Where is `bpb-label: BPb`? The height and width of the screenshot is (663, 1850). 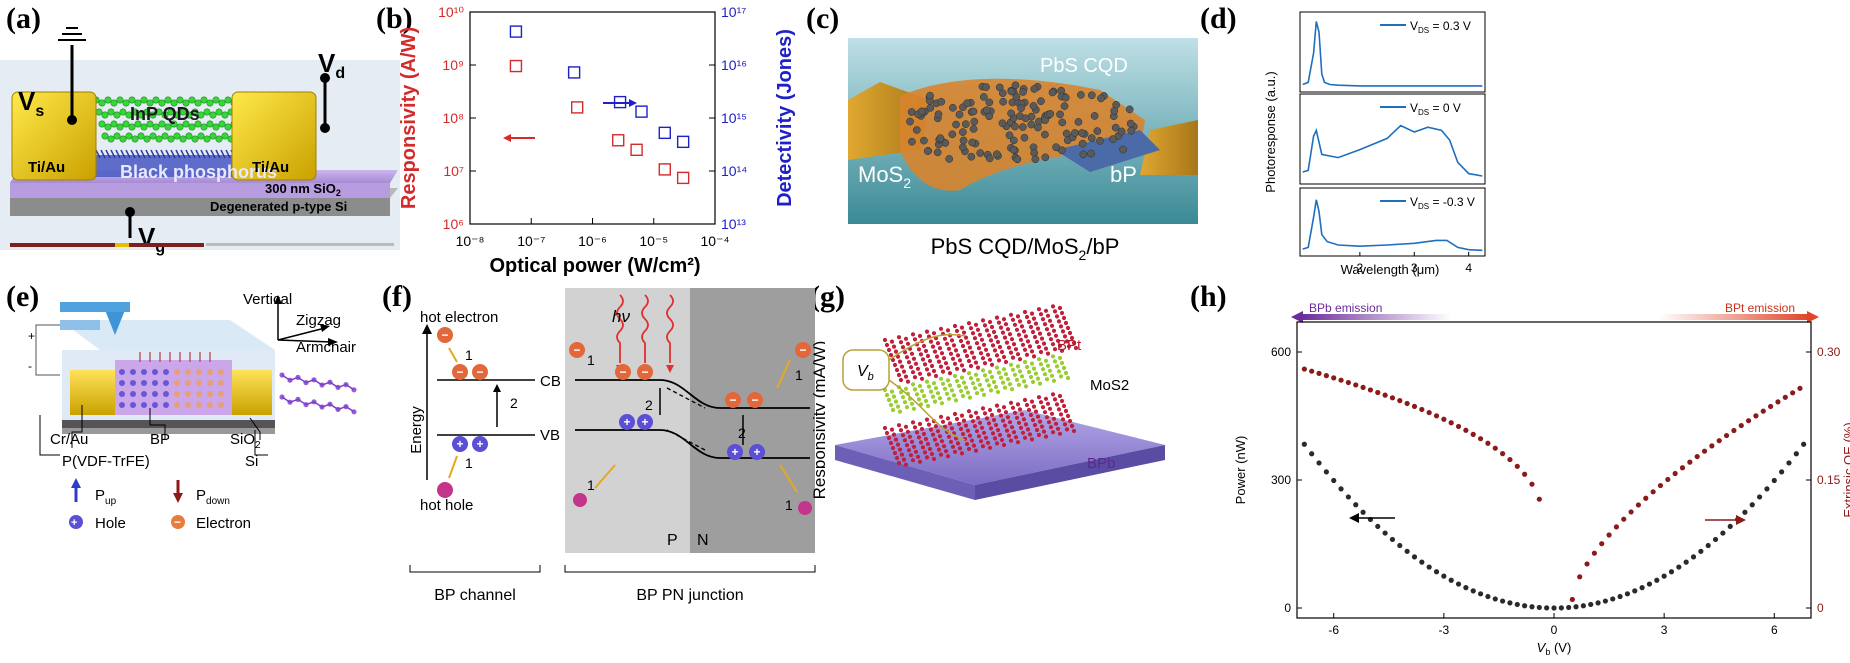
bpb-label: BPb is located at coordinates (1101, 463).